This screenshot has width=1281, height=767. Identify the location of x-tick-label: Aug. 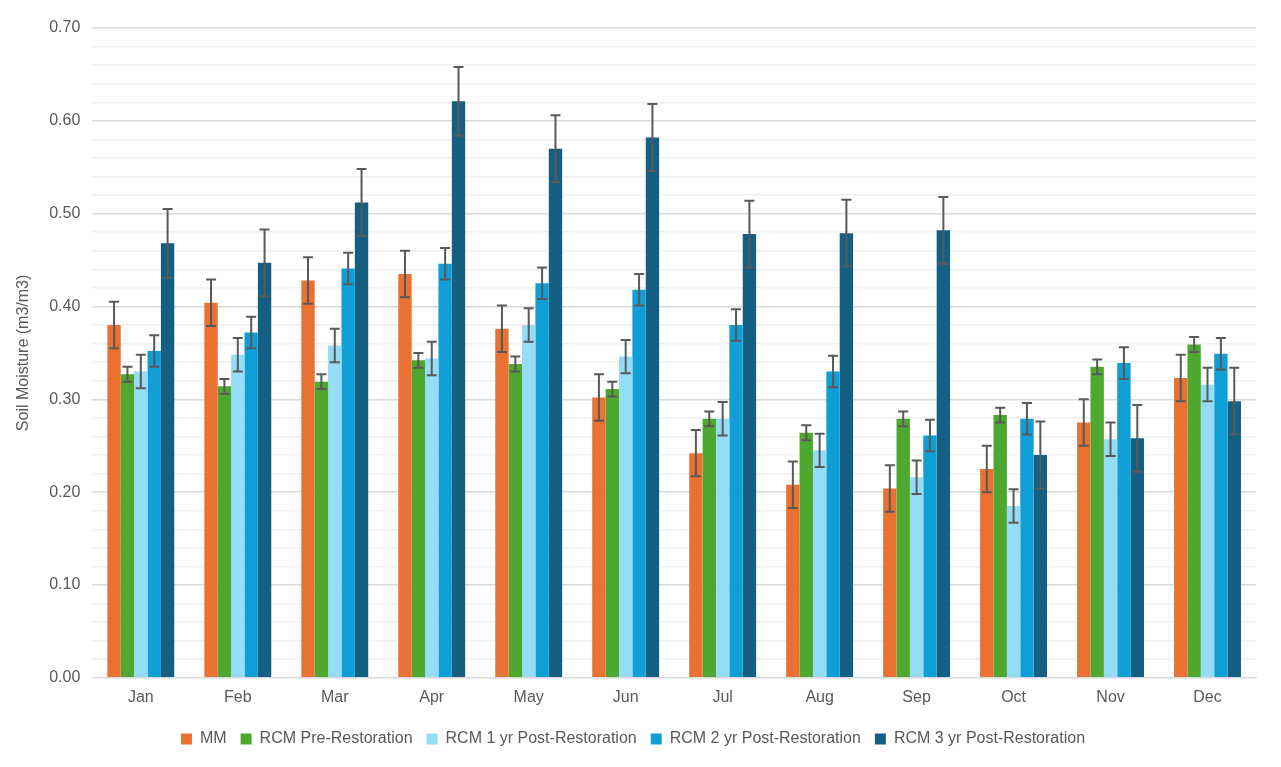
(819, 696).